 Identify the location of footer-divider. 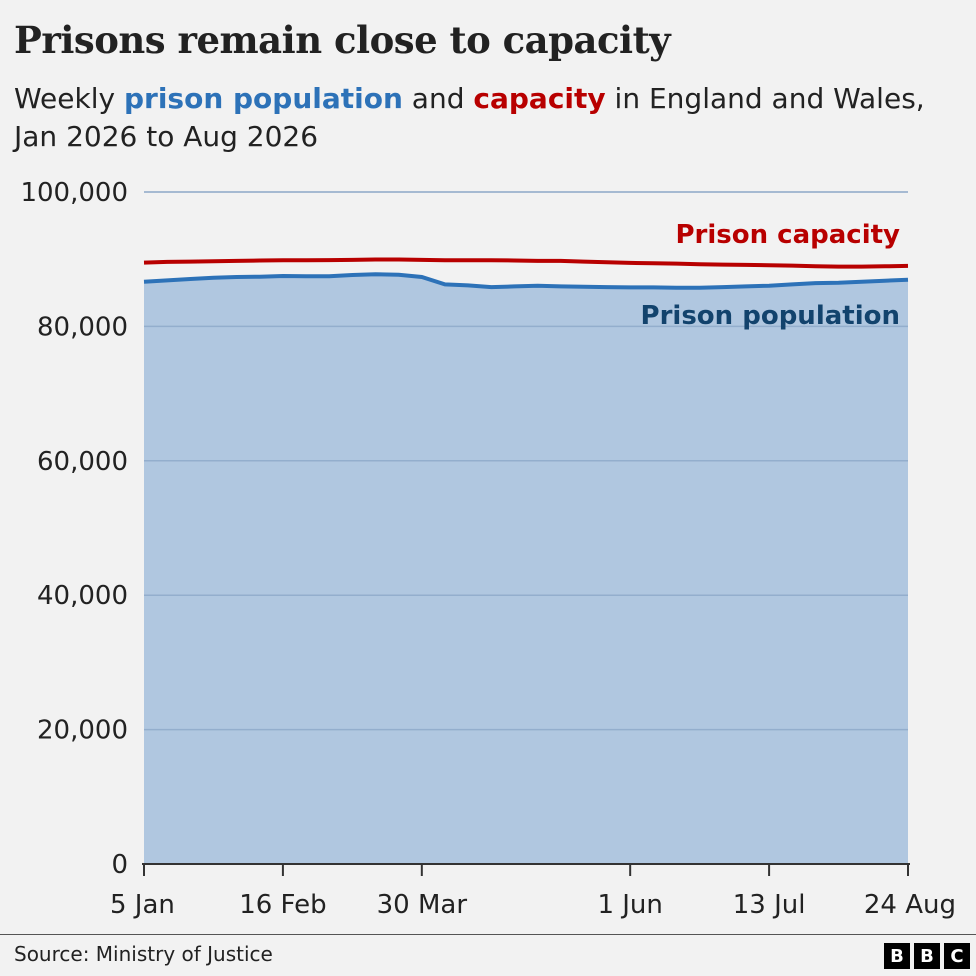
(488, 934).